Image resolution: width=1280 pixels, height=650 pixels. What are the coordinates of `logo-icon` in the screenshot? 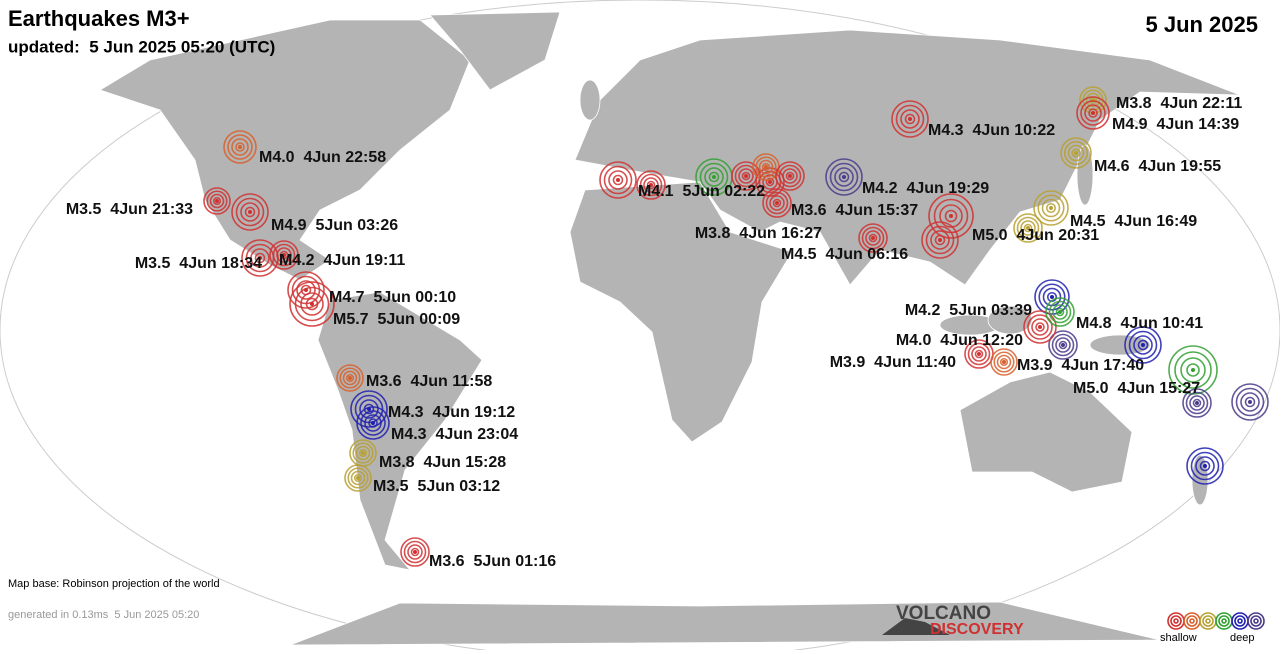 It's located at (916, 626).